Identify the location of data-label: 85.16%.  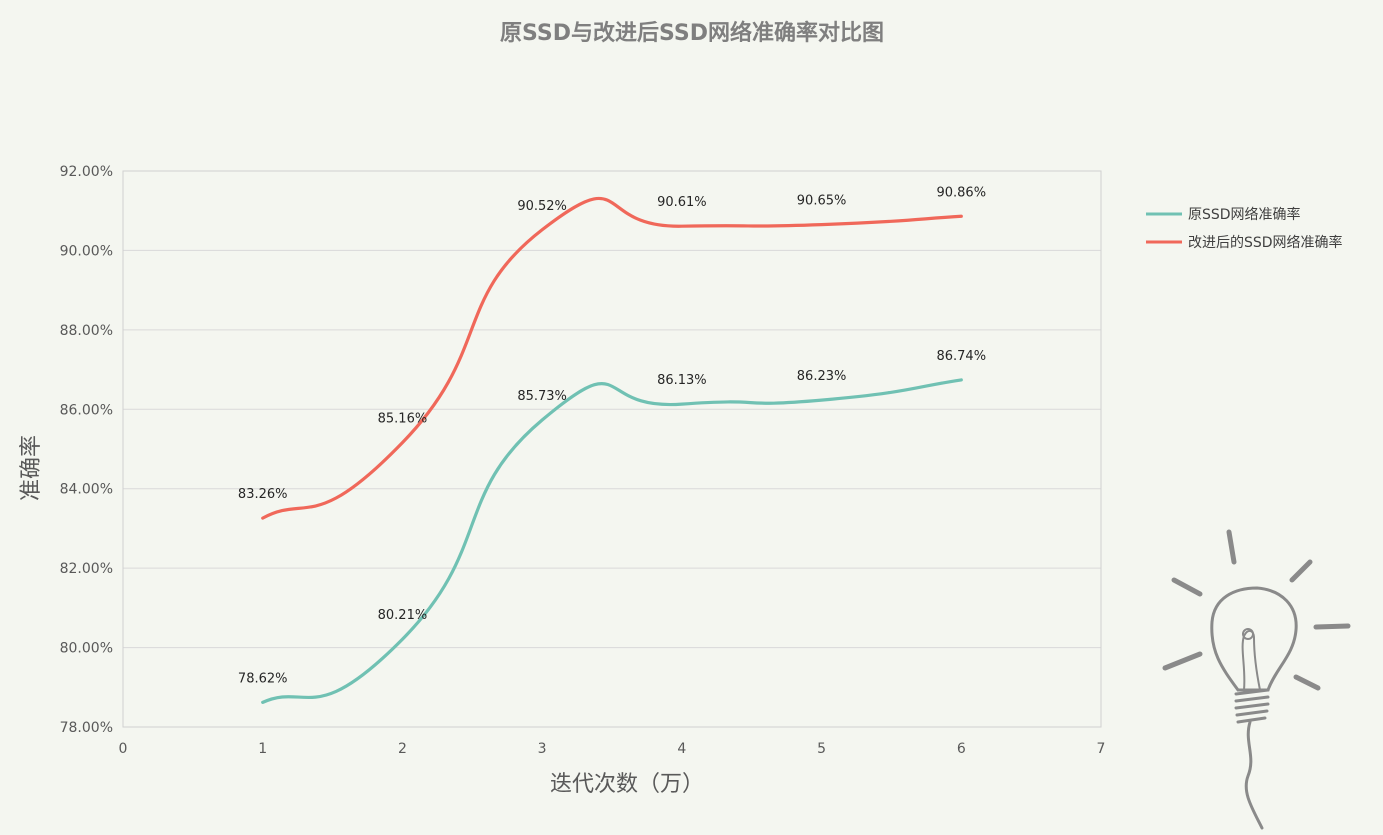
(403, 419).